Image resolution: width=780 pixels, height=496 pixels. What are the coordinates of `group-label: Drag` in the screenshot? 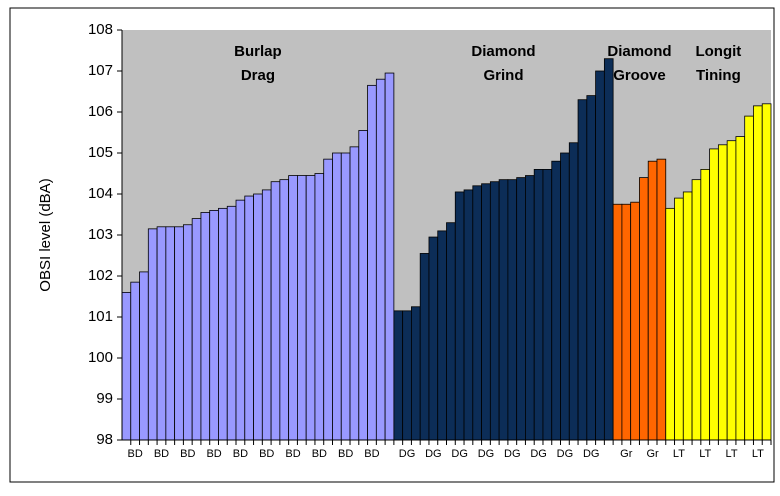 It's located at (258, 75).